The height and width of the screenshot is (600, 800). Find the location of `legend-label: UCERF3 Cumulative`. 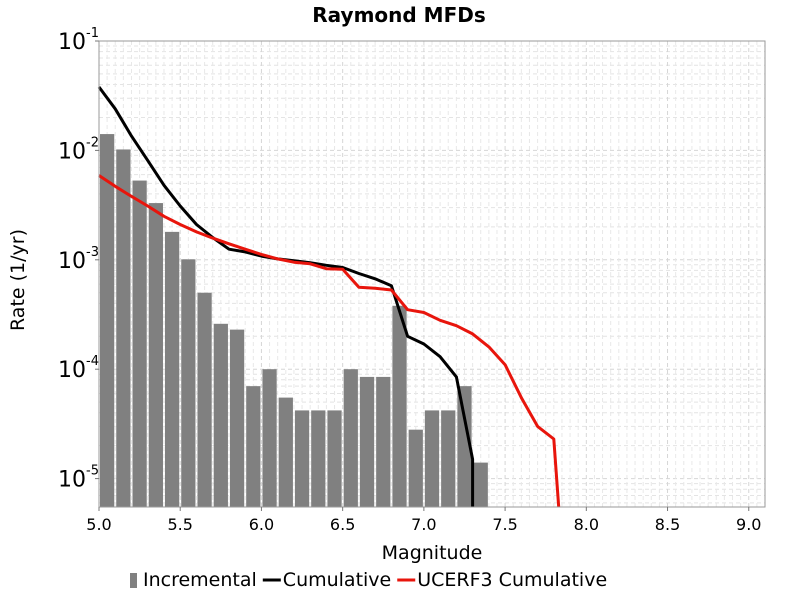

legend-label: UCERF3 Cumulative is located at coordinates (512, 580).